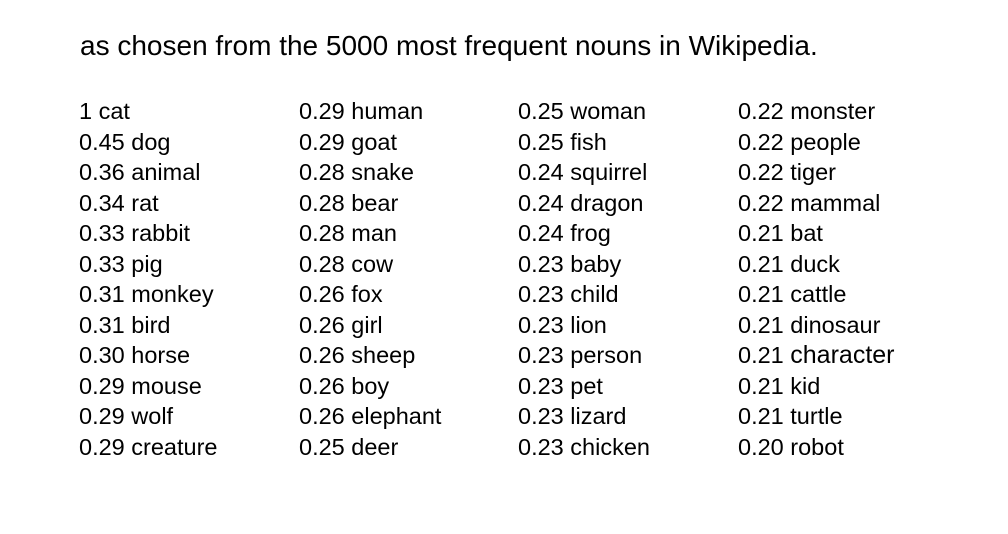 Image resolution: width=1008 pixels, height=534 pixels. I want to click on list-item: 0.29 wolf, so click(186, 416).